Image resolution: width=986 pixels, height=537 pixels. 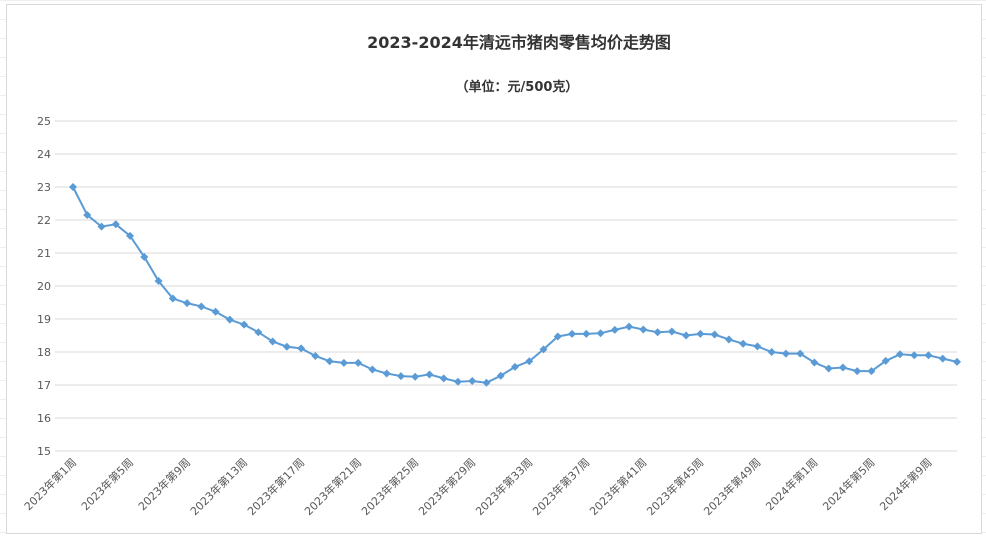 What do you see at coordinates (44, 352) in the screenshot?
I see `y-tick-label: 18` at bounding box center [44, 352].